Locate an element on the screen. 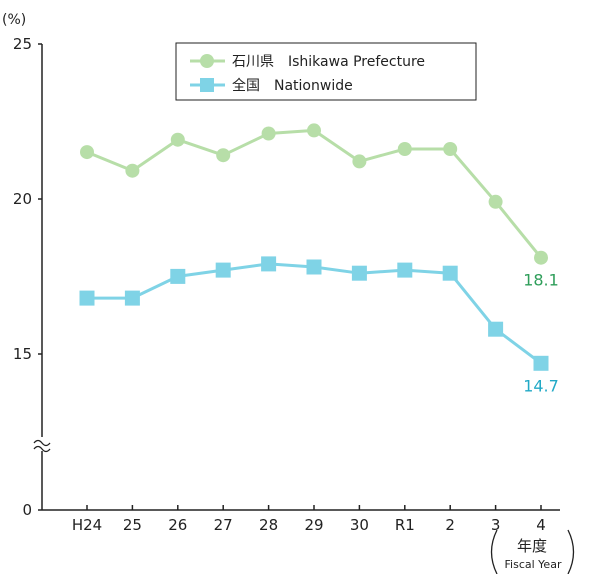  x-ticks: H24 25 26 27 28 29 30 R1 2 3 4 is located at coordinates (309, 519).